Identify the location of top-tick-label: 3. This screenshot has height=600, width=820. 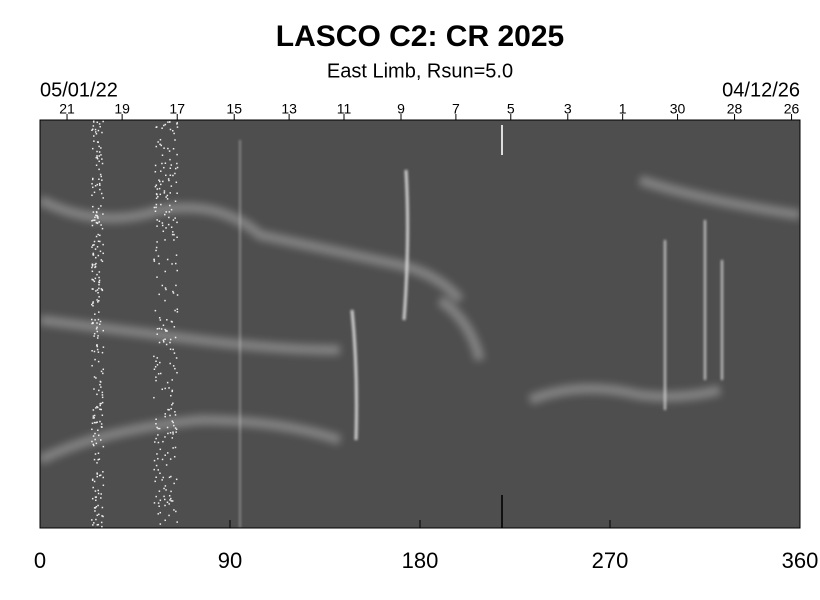
(568, 109).